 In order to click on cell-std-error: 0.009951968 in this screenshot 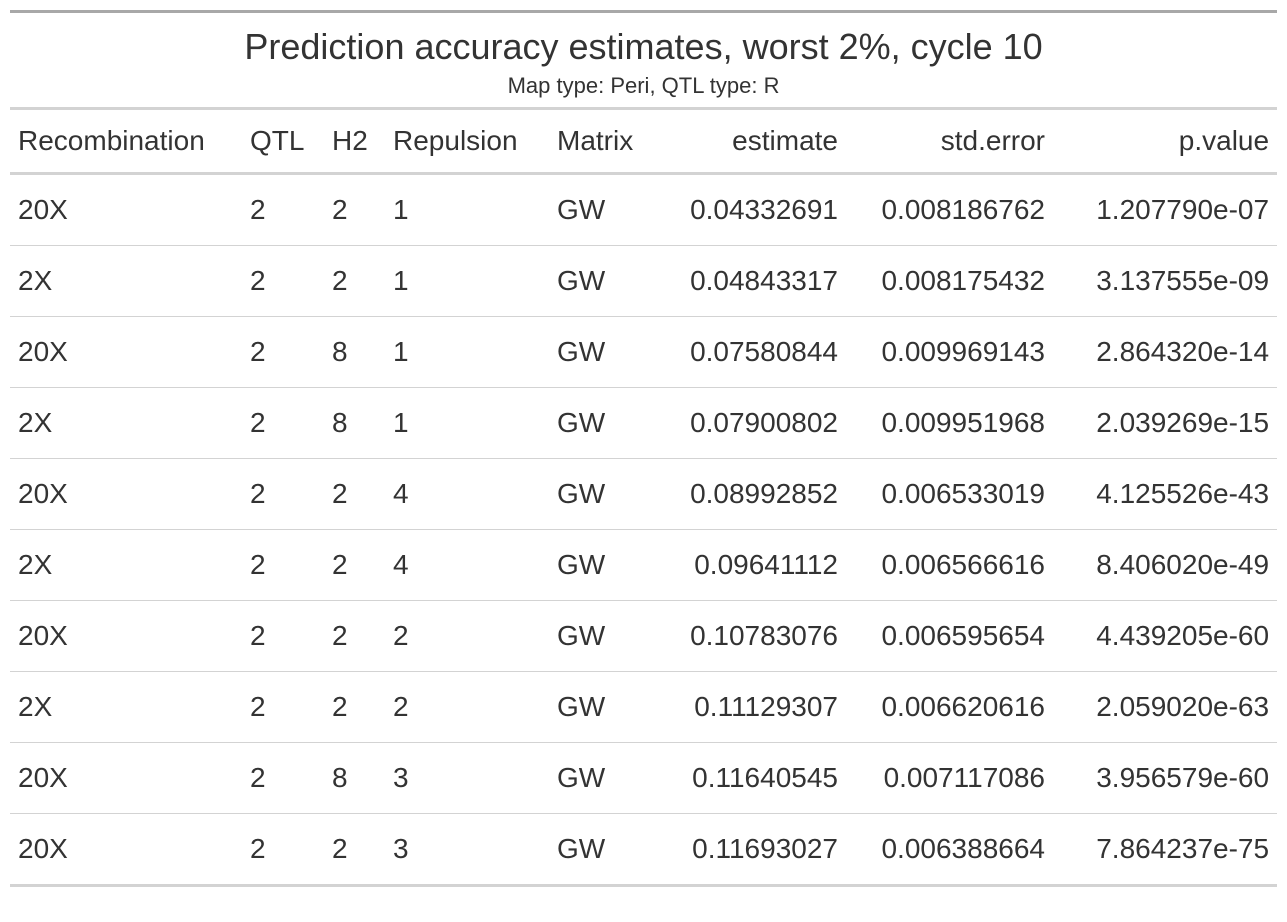, I will do `click(949, 423)`.